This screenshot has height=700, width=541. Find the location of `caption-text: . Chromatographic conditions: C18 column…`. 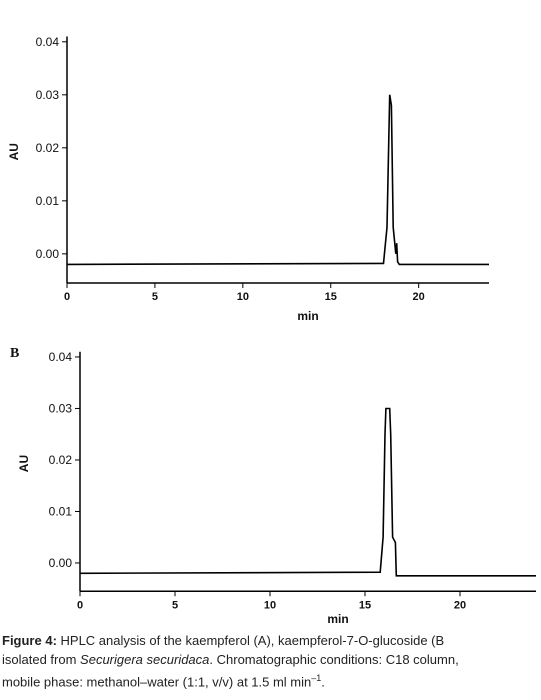

caption-text: . Chromatographic conditions: C18 column… is located at coordinates (334, 659).